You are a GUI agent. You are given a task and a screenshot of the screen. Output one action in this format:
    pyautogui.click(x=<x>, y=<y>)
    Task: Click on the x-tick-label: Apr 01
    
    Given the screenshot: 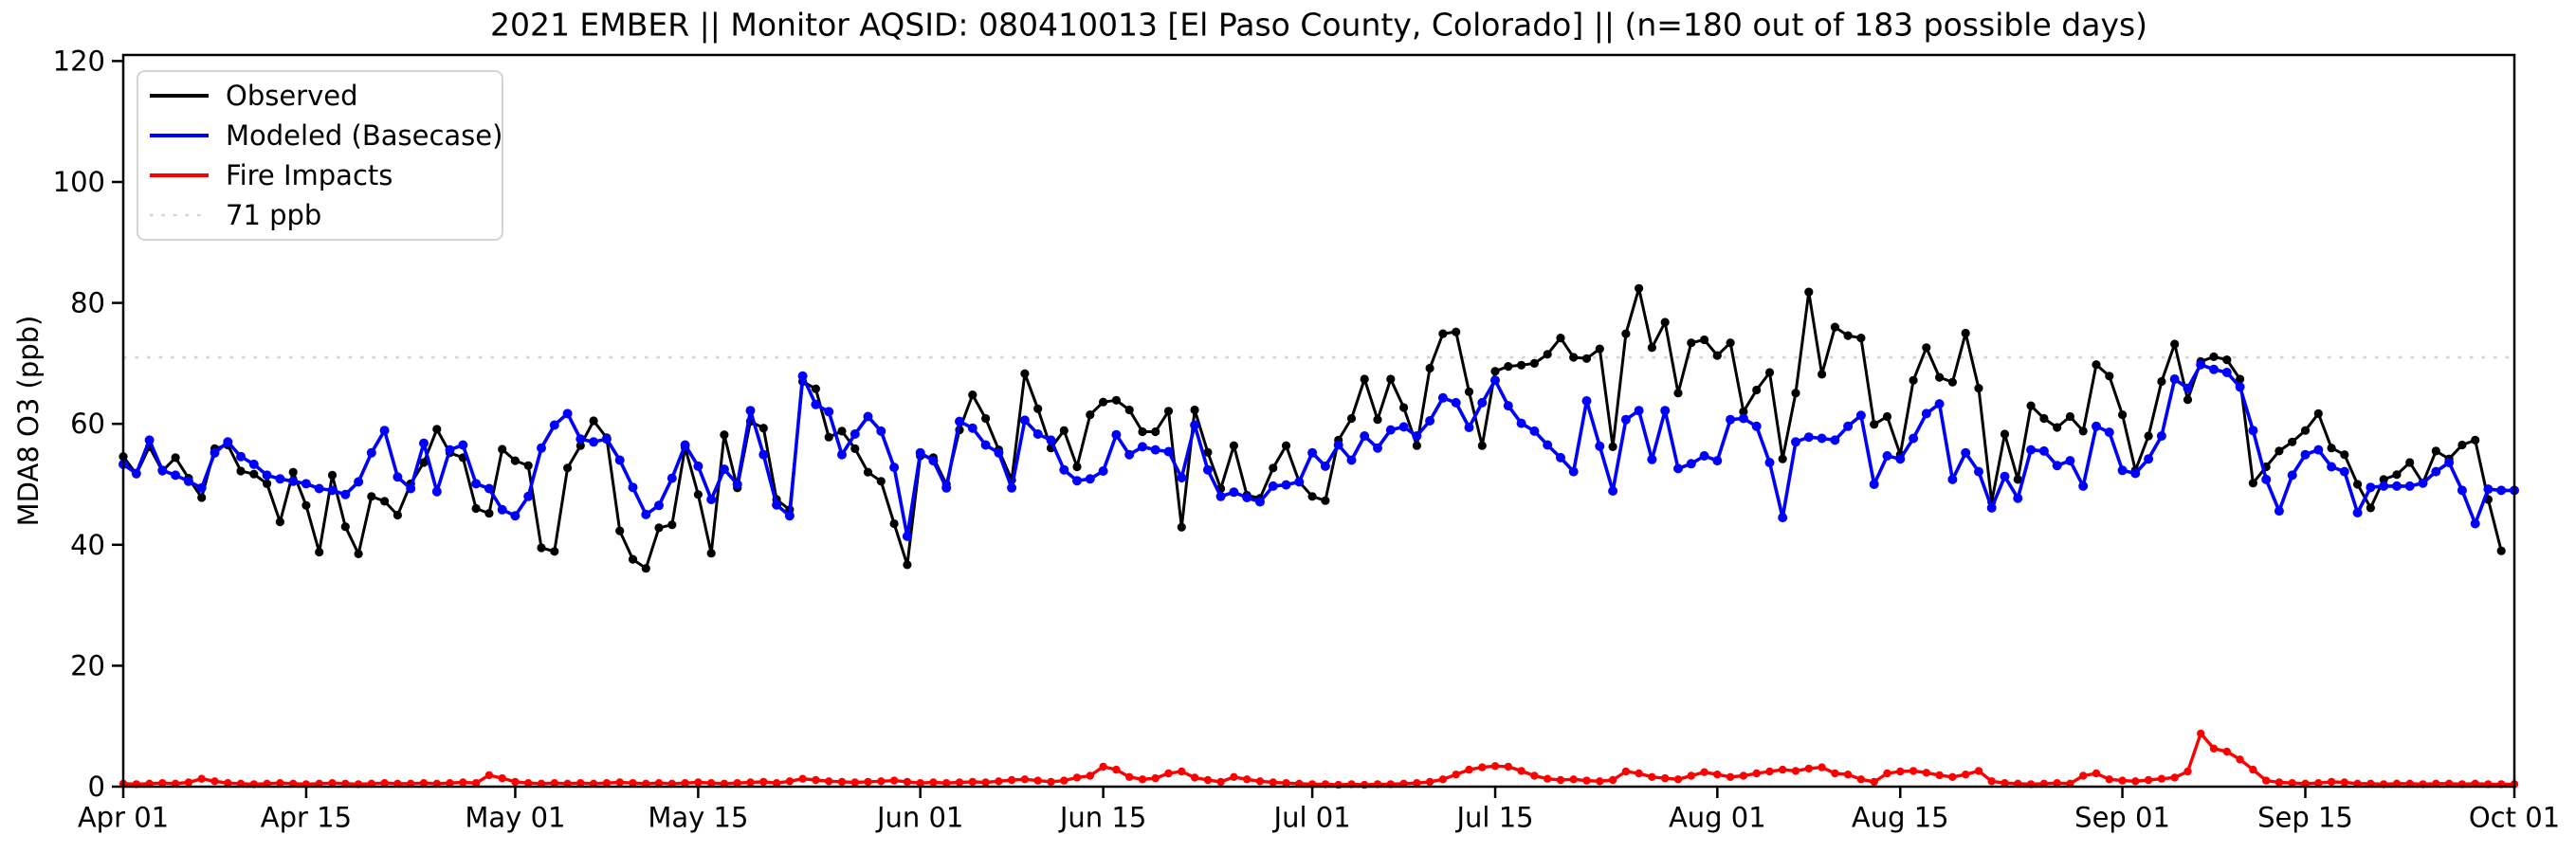 What is the action you would take?
    pyautogui.click(x=123, y=818)
    